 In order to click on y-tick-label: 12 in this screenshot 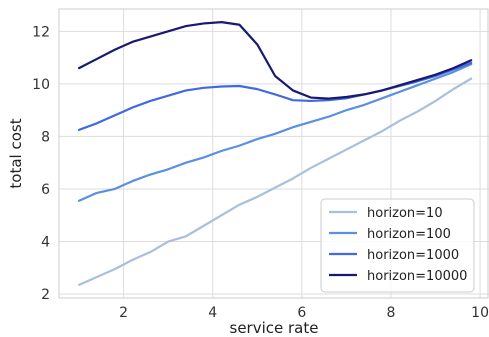, I will do `click(41, 32)`.